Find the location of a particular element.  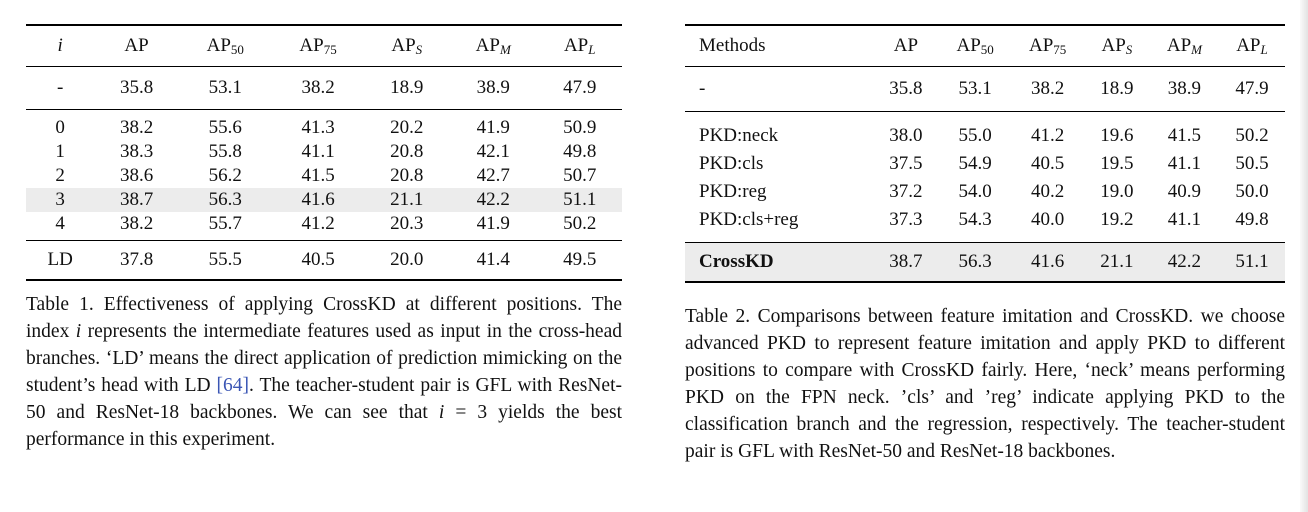

header-apm-sub: M is located at coordinates (1196, 49).